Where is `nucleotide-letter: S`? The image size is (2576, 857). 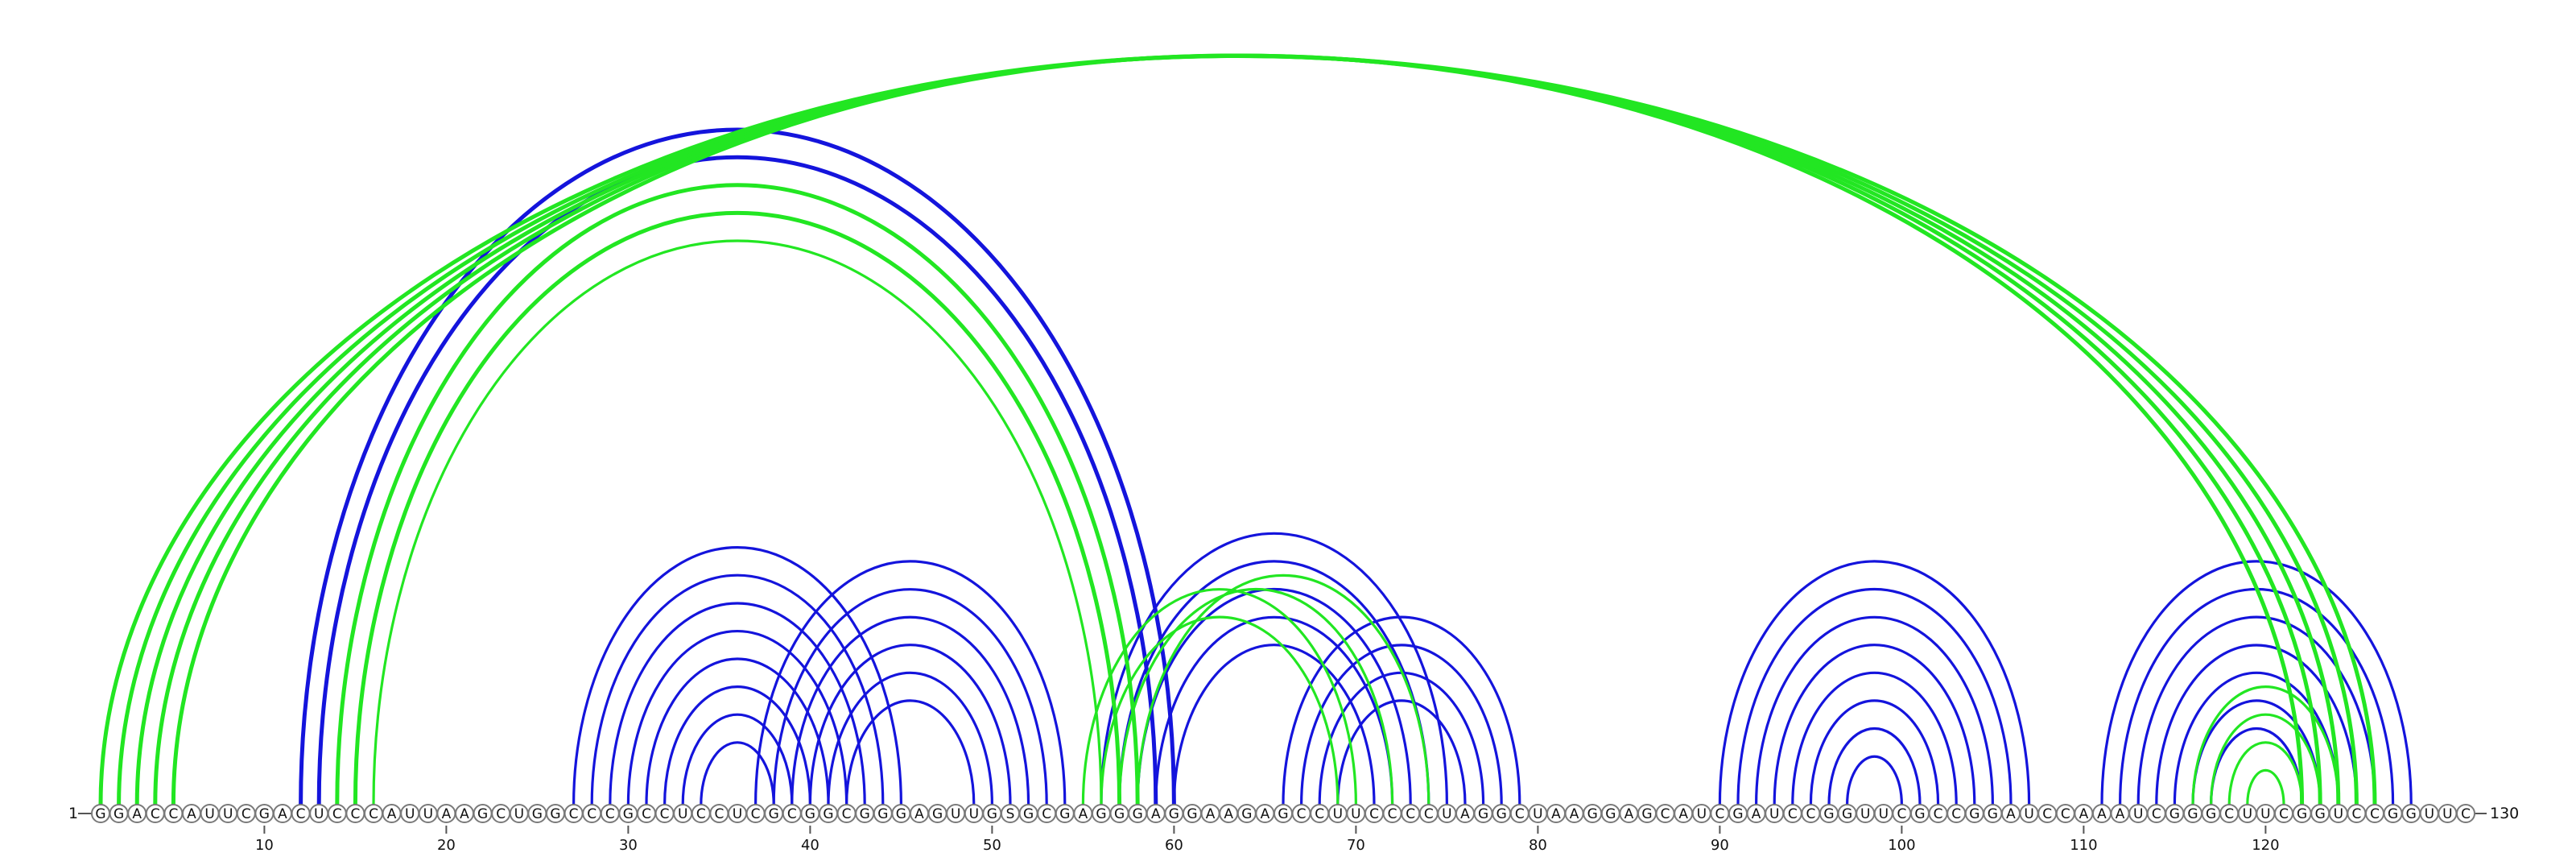
nucleotide-letter: S is located at coordinates (1010, 814).